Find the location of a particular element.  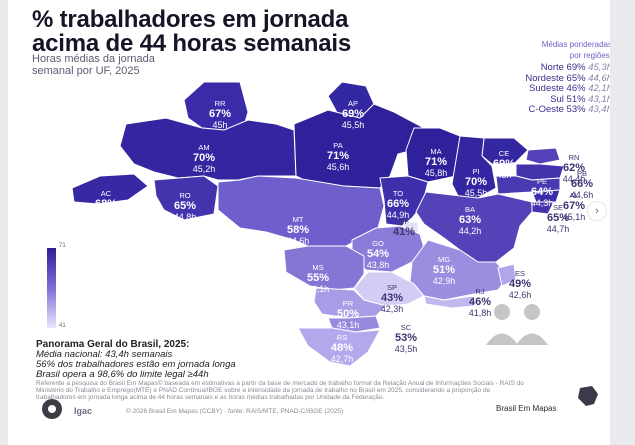

state-label-ac: AC 68% 45,3h is located at coordinates (106, 204).